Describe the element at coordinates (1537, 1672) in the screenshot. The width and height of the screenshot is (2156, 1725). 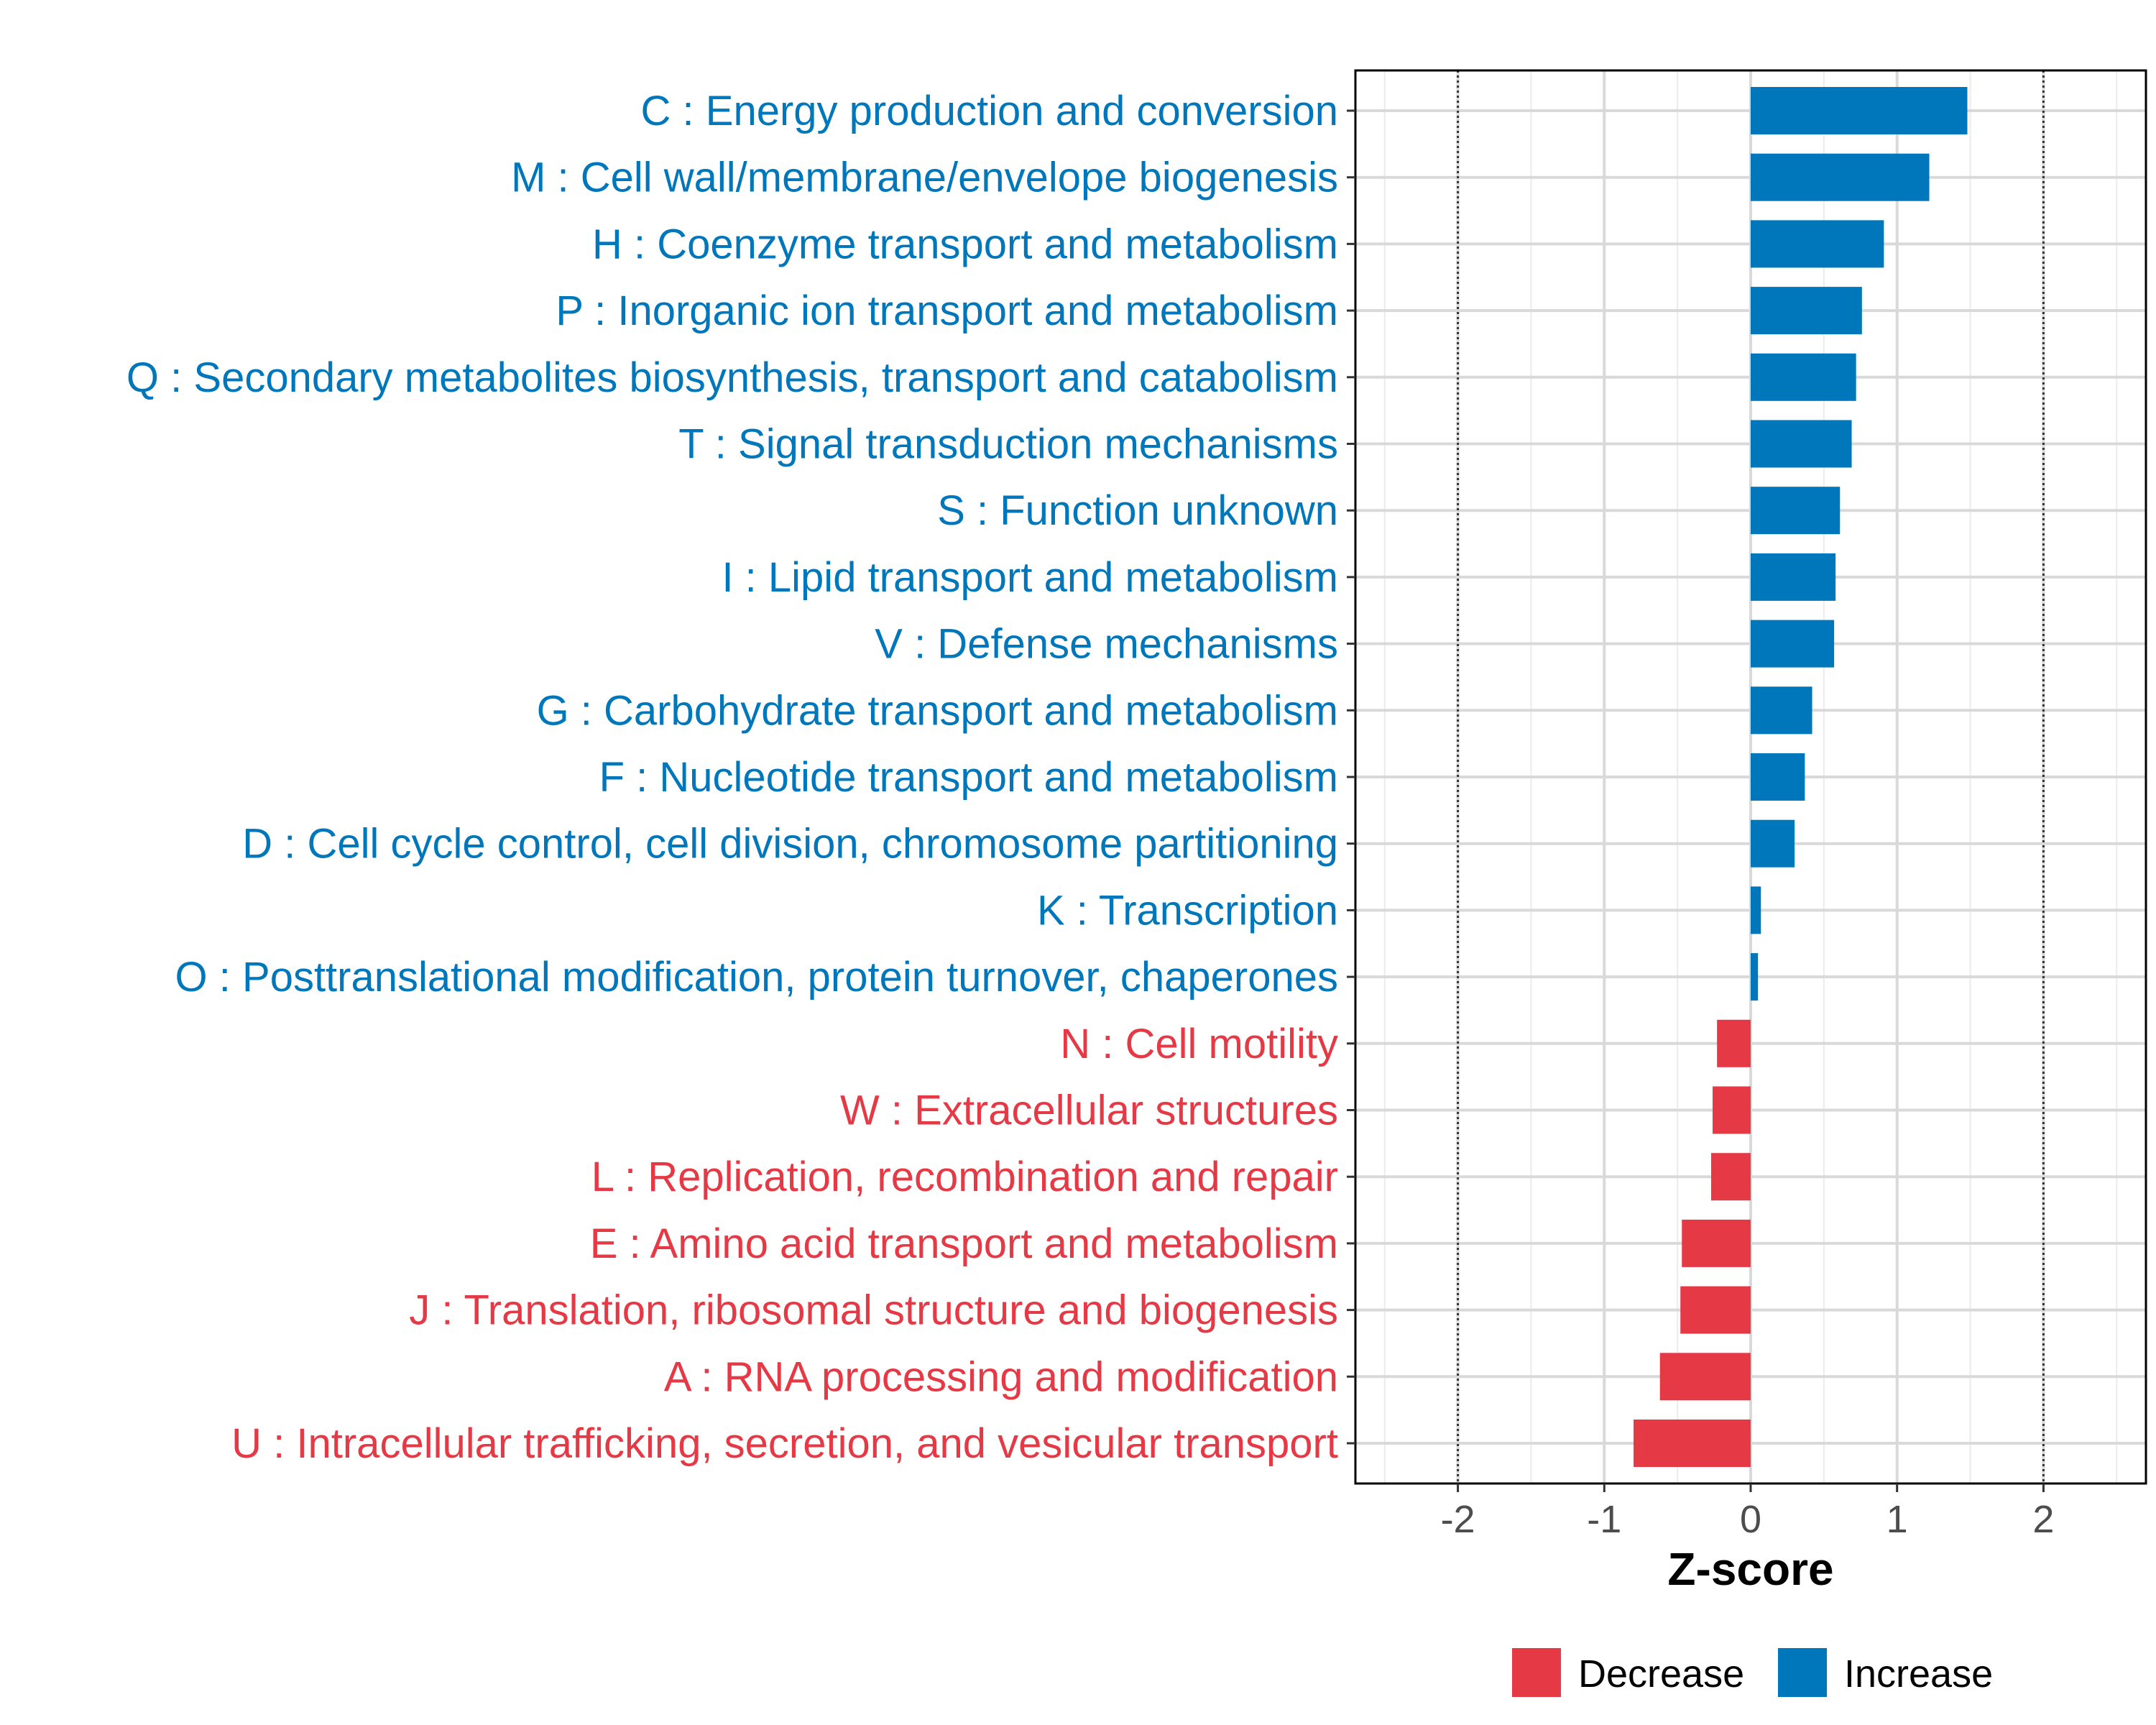
I see `legend-swatch-decrease` at that location.